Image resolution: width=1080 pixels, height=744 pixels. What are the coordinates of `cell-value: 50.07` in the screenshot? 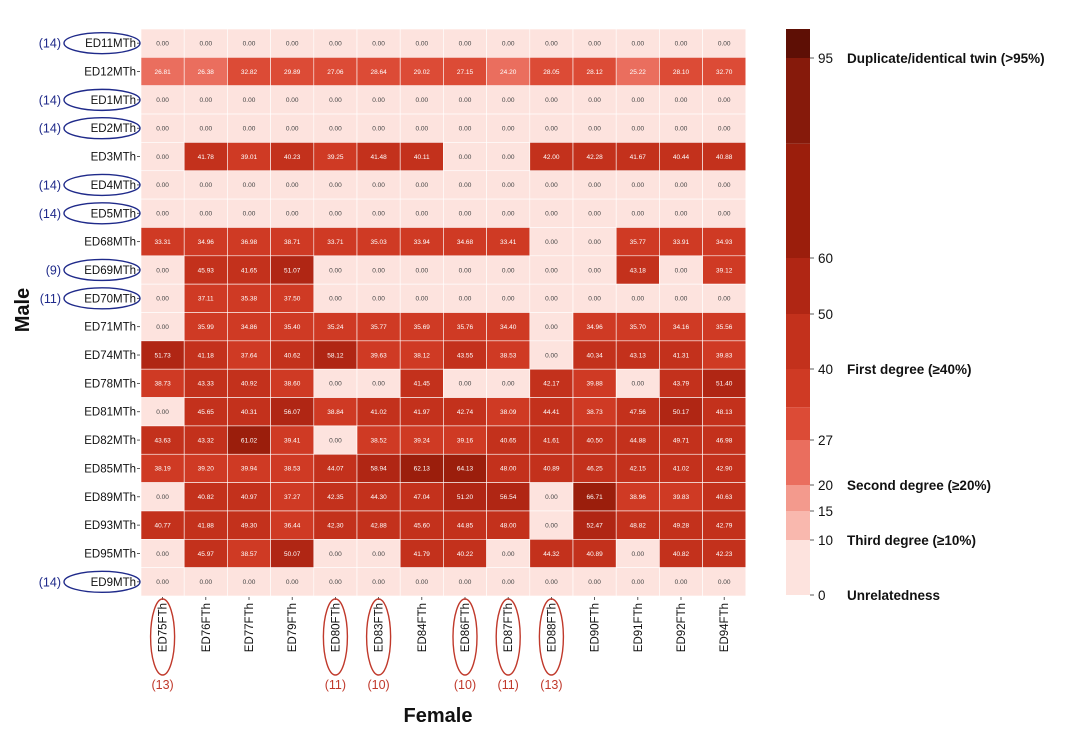 It's located at (292, 554).